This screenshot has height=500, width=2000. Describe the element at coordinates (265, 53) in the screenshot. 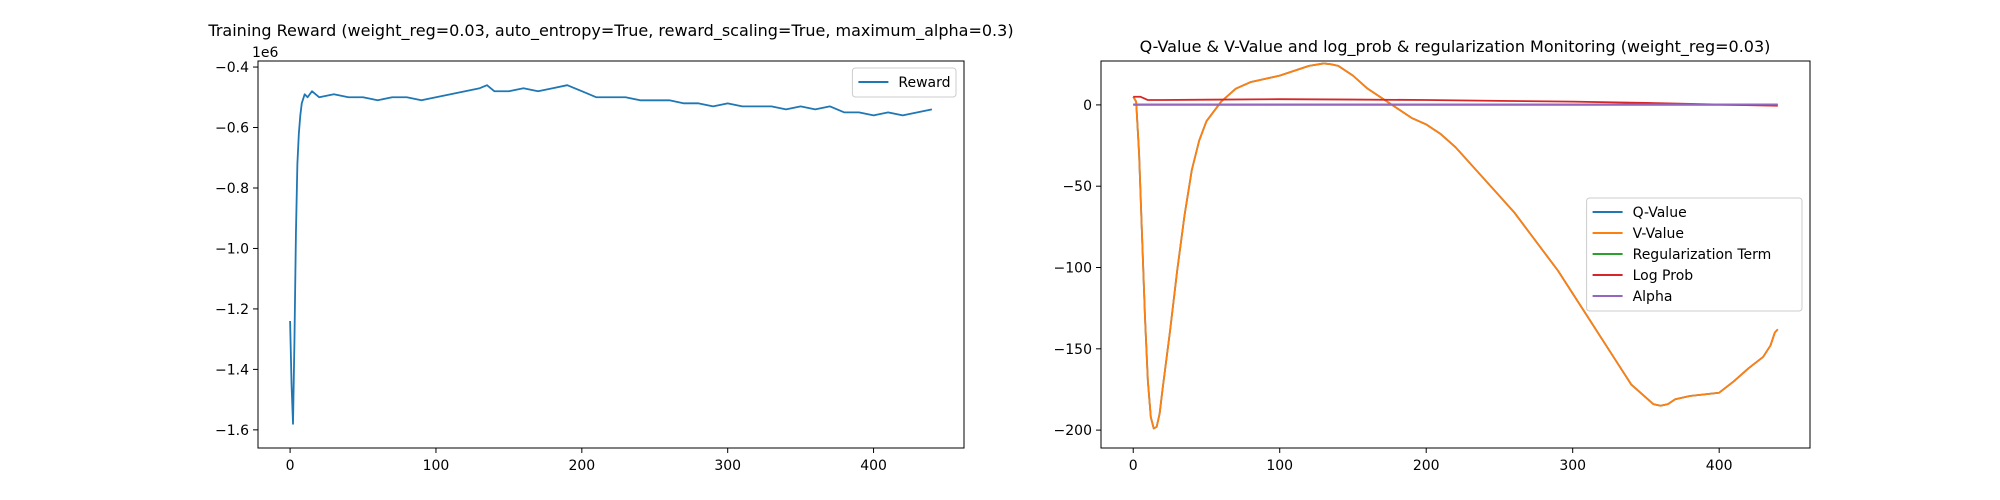

I see `reward-y-offset-label: 1e6` at that location.